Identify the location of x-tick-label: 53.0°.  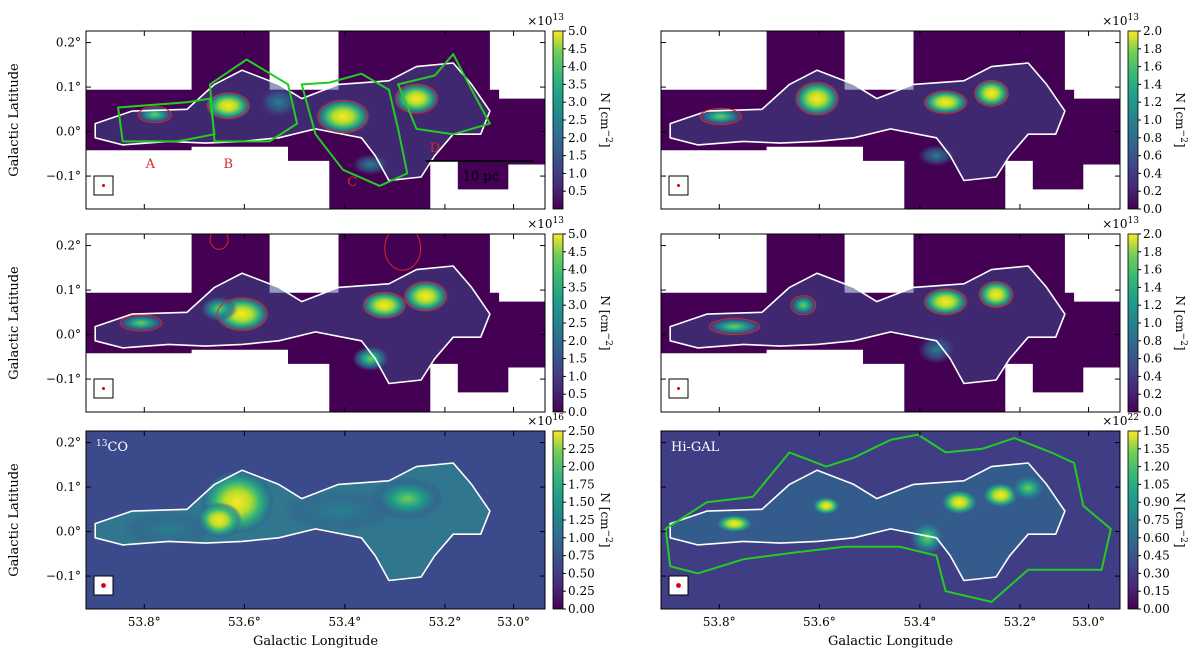
(1088, 622).